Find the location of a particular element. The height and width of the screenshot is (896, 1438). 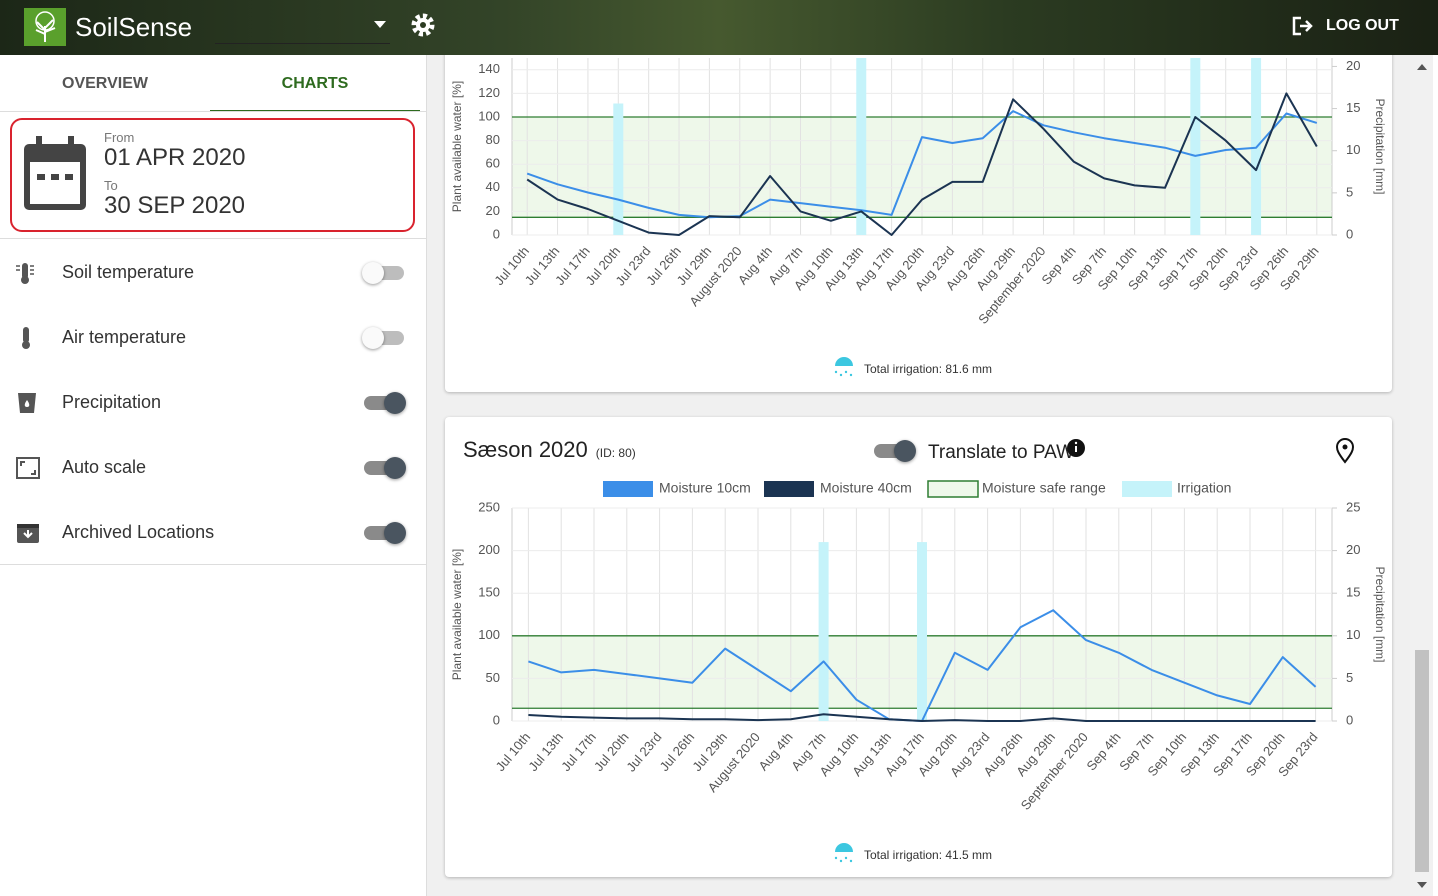

chart-subtitle: (ID: 80) is located at coordinates (616, 453).